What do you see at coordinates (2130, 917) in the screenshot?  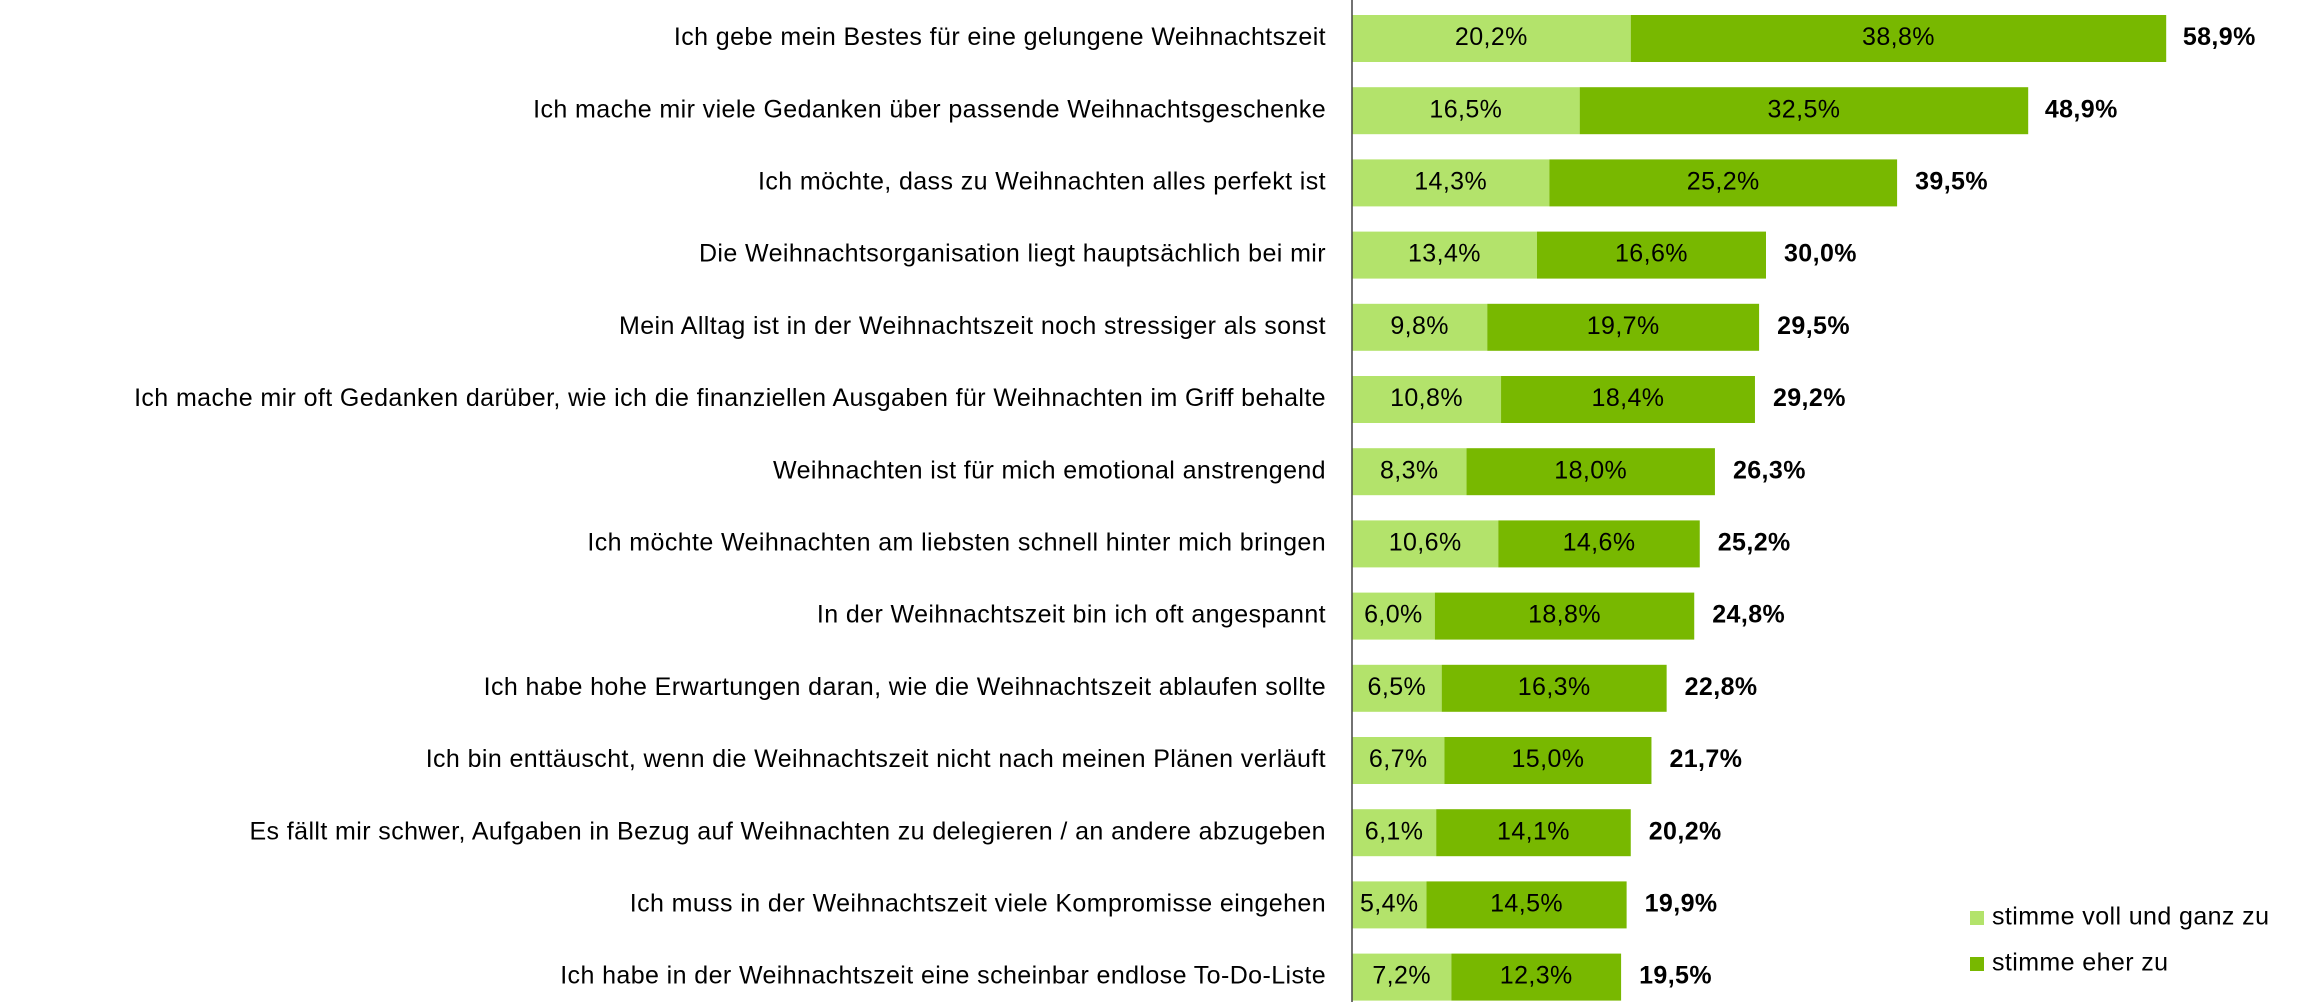 I see `legend-label: stimme voll und ganz zu` at bounding box center [2130, 917].